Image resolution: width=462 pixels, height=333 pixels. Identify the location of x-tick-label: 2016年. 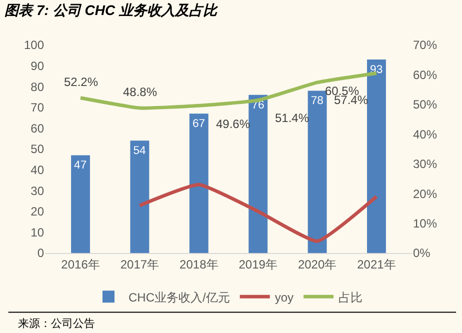
(80, 264).